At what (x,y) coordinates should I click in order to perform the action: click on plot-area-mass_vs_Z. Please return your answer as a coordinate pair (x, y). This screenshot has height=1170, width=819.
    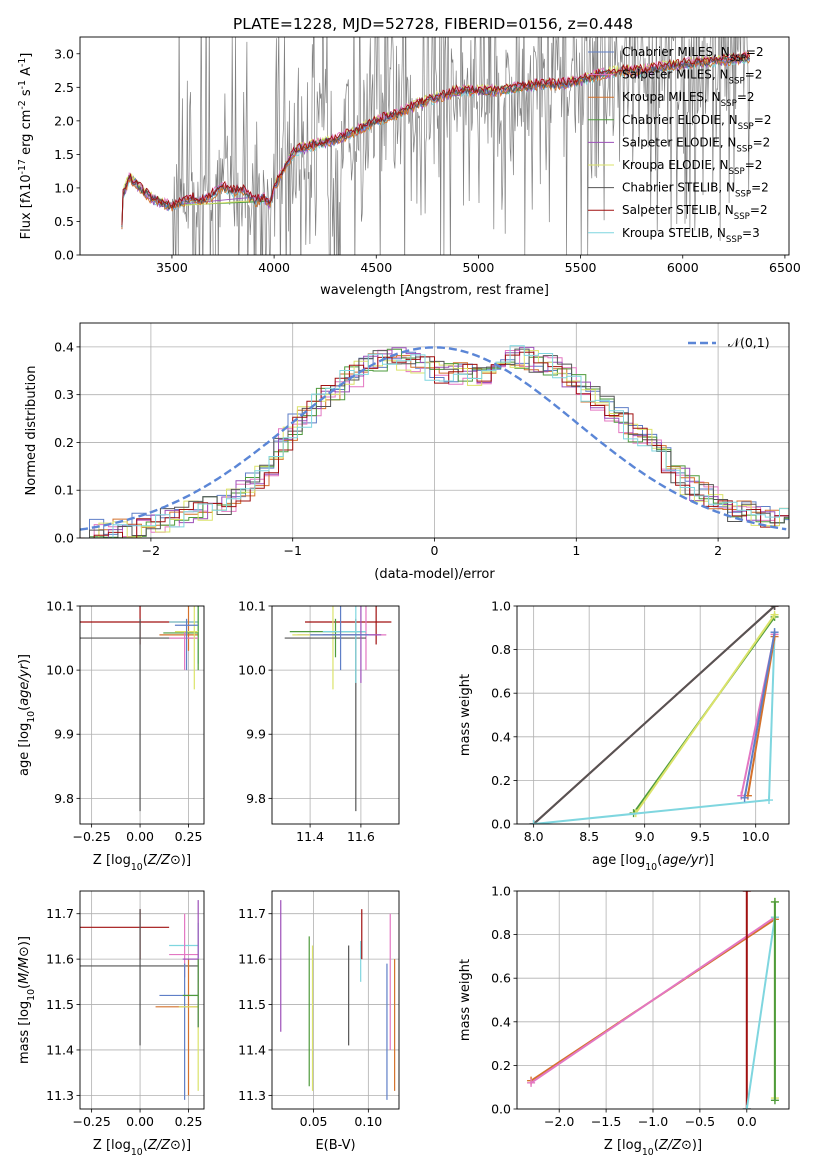
    Looking at the image, I should click on (139, 1000).